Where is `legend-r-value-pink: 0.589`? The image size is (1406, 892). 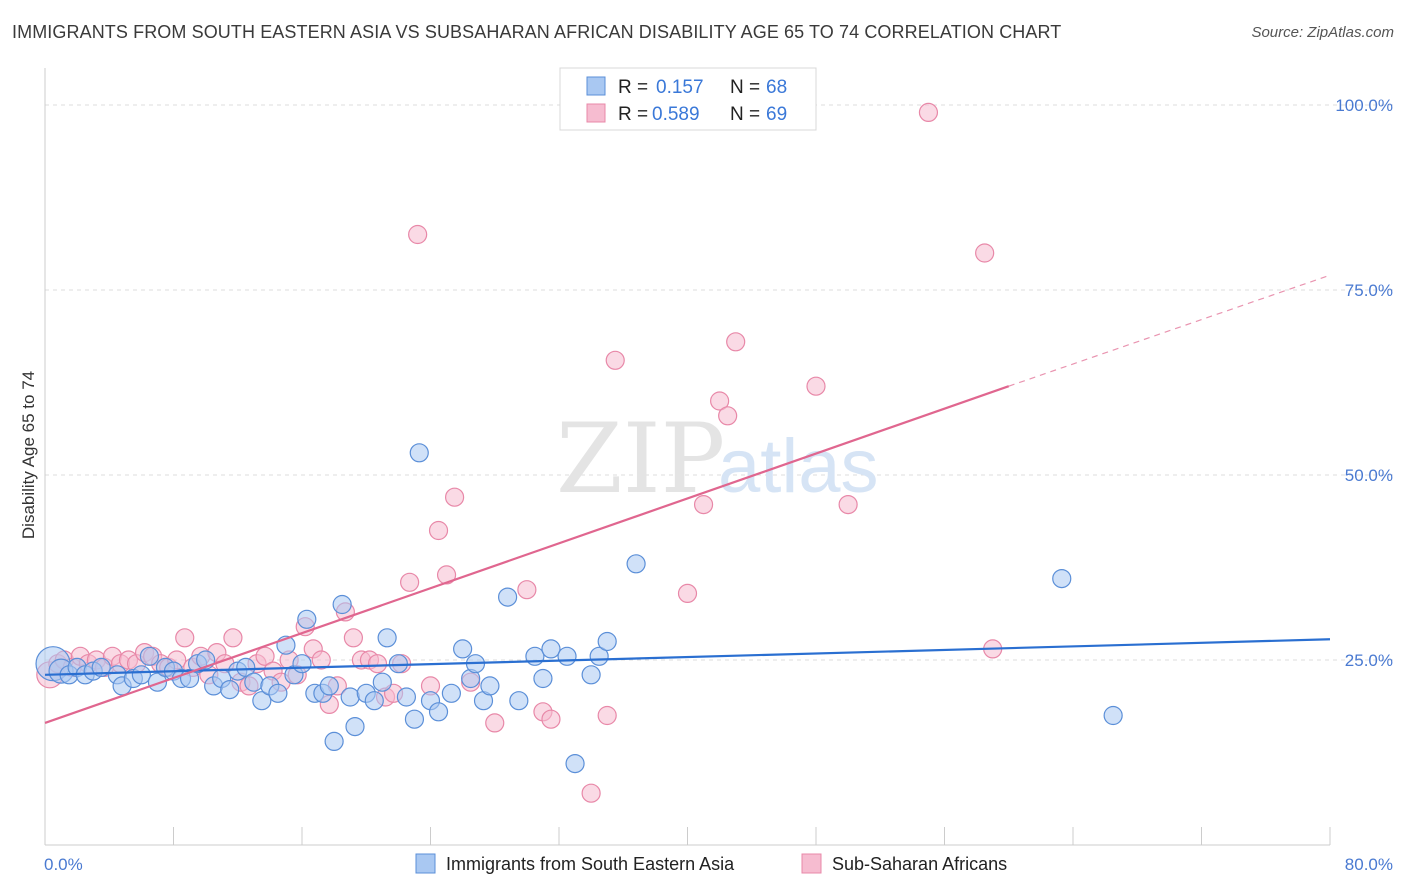 legend-r-value-pink: 0.589 is located at coordinates (676, 114).